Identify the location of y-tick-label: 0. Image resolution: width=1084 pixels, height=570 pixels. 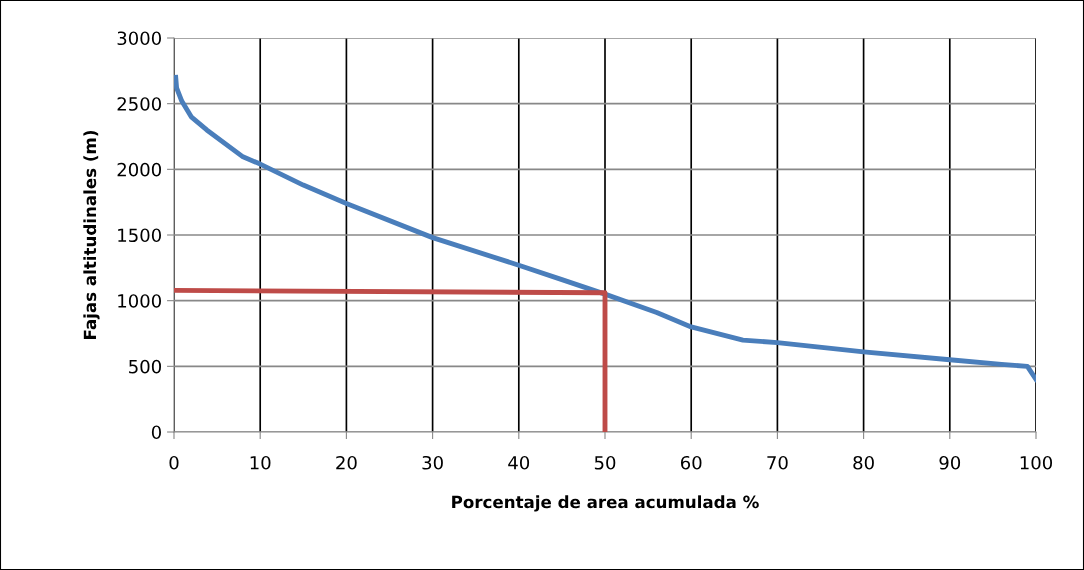
(156, 432).